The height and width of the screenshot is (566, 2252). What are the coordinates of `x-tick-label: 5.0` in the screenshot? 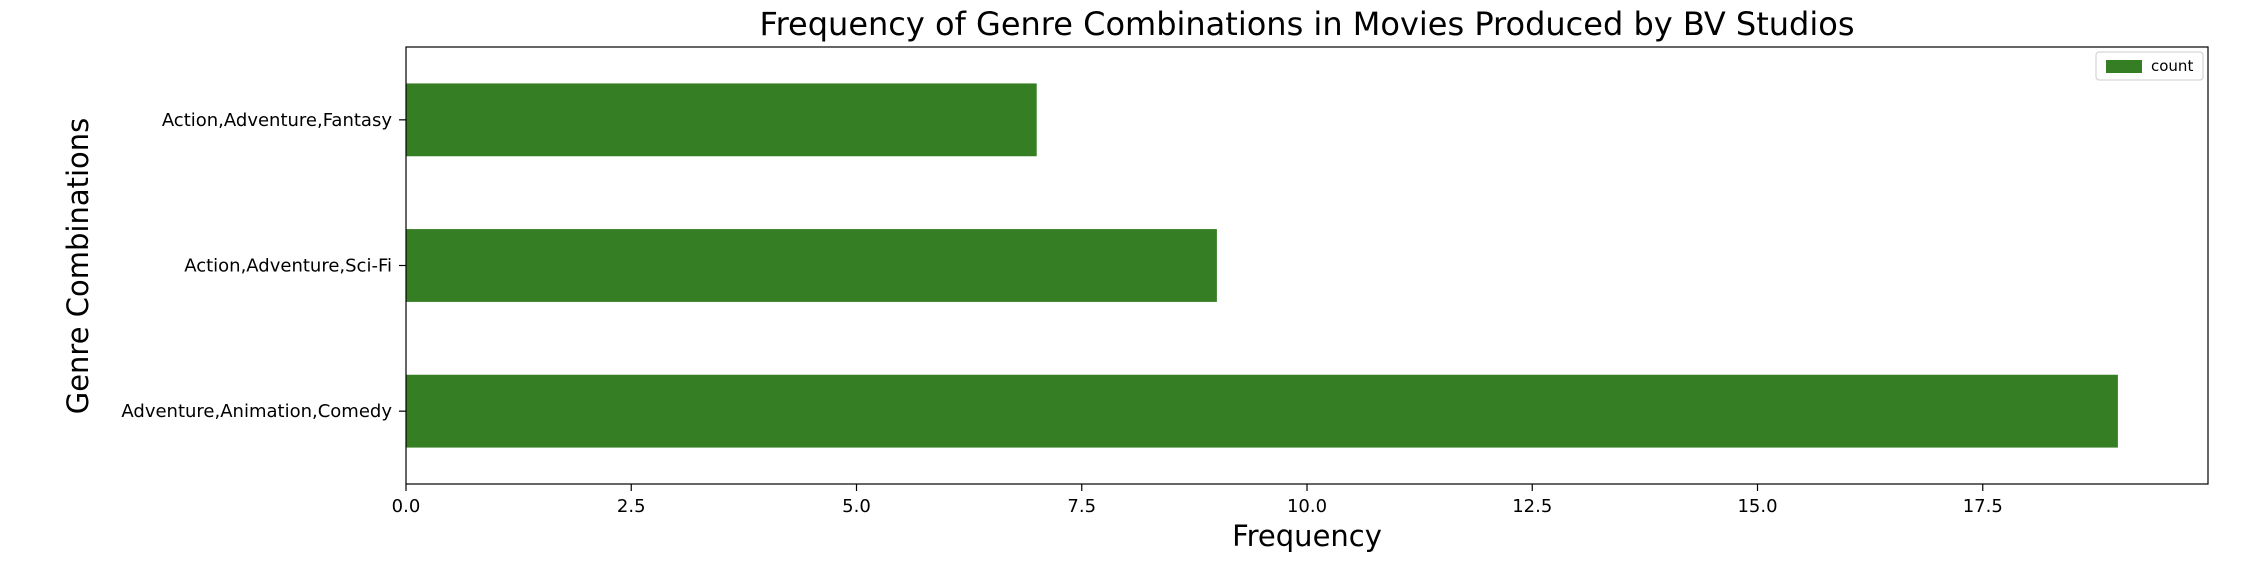 It's located at (856, 506).